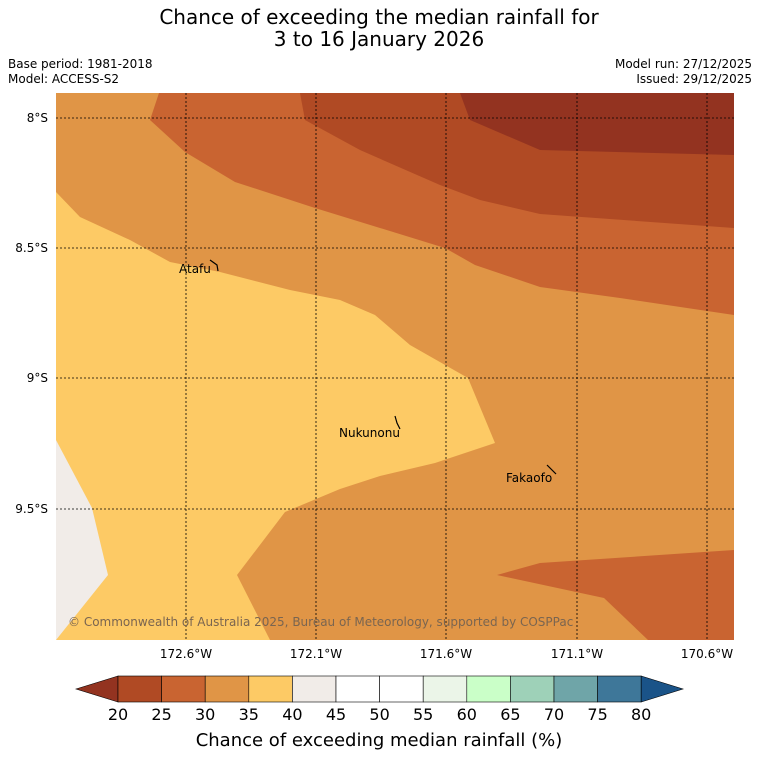  I want to click on lat-label-8-5s: 8.5°S, so click(31, 248).